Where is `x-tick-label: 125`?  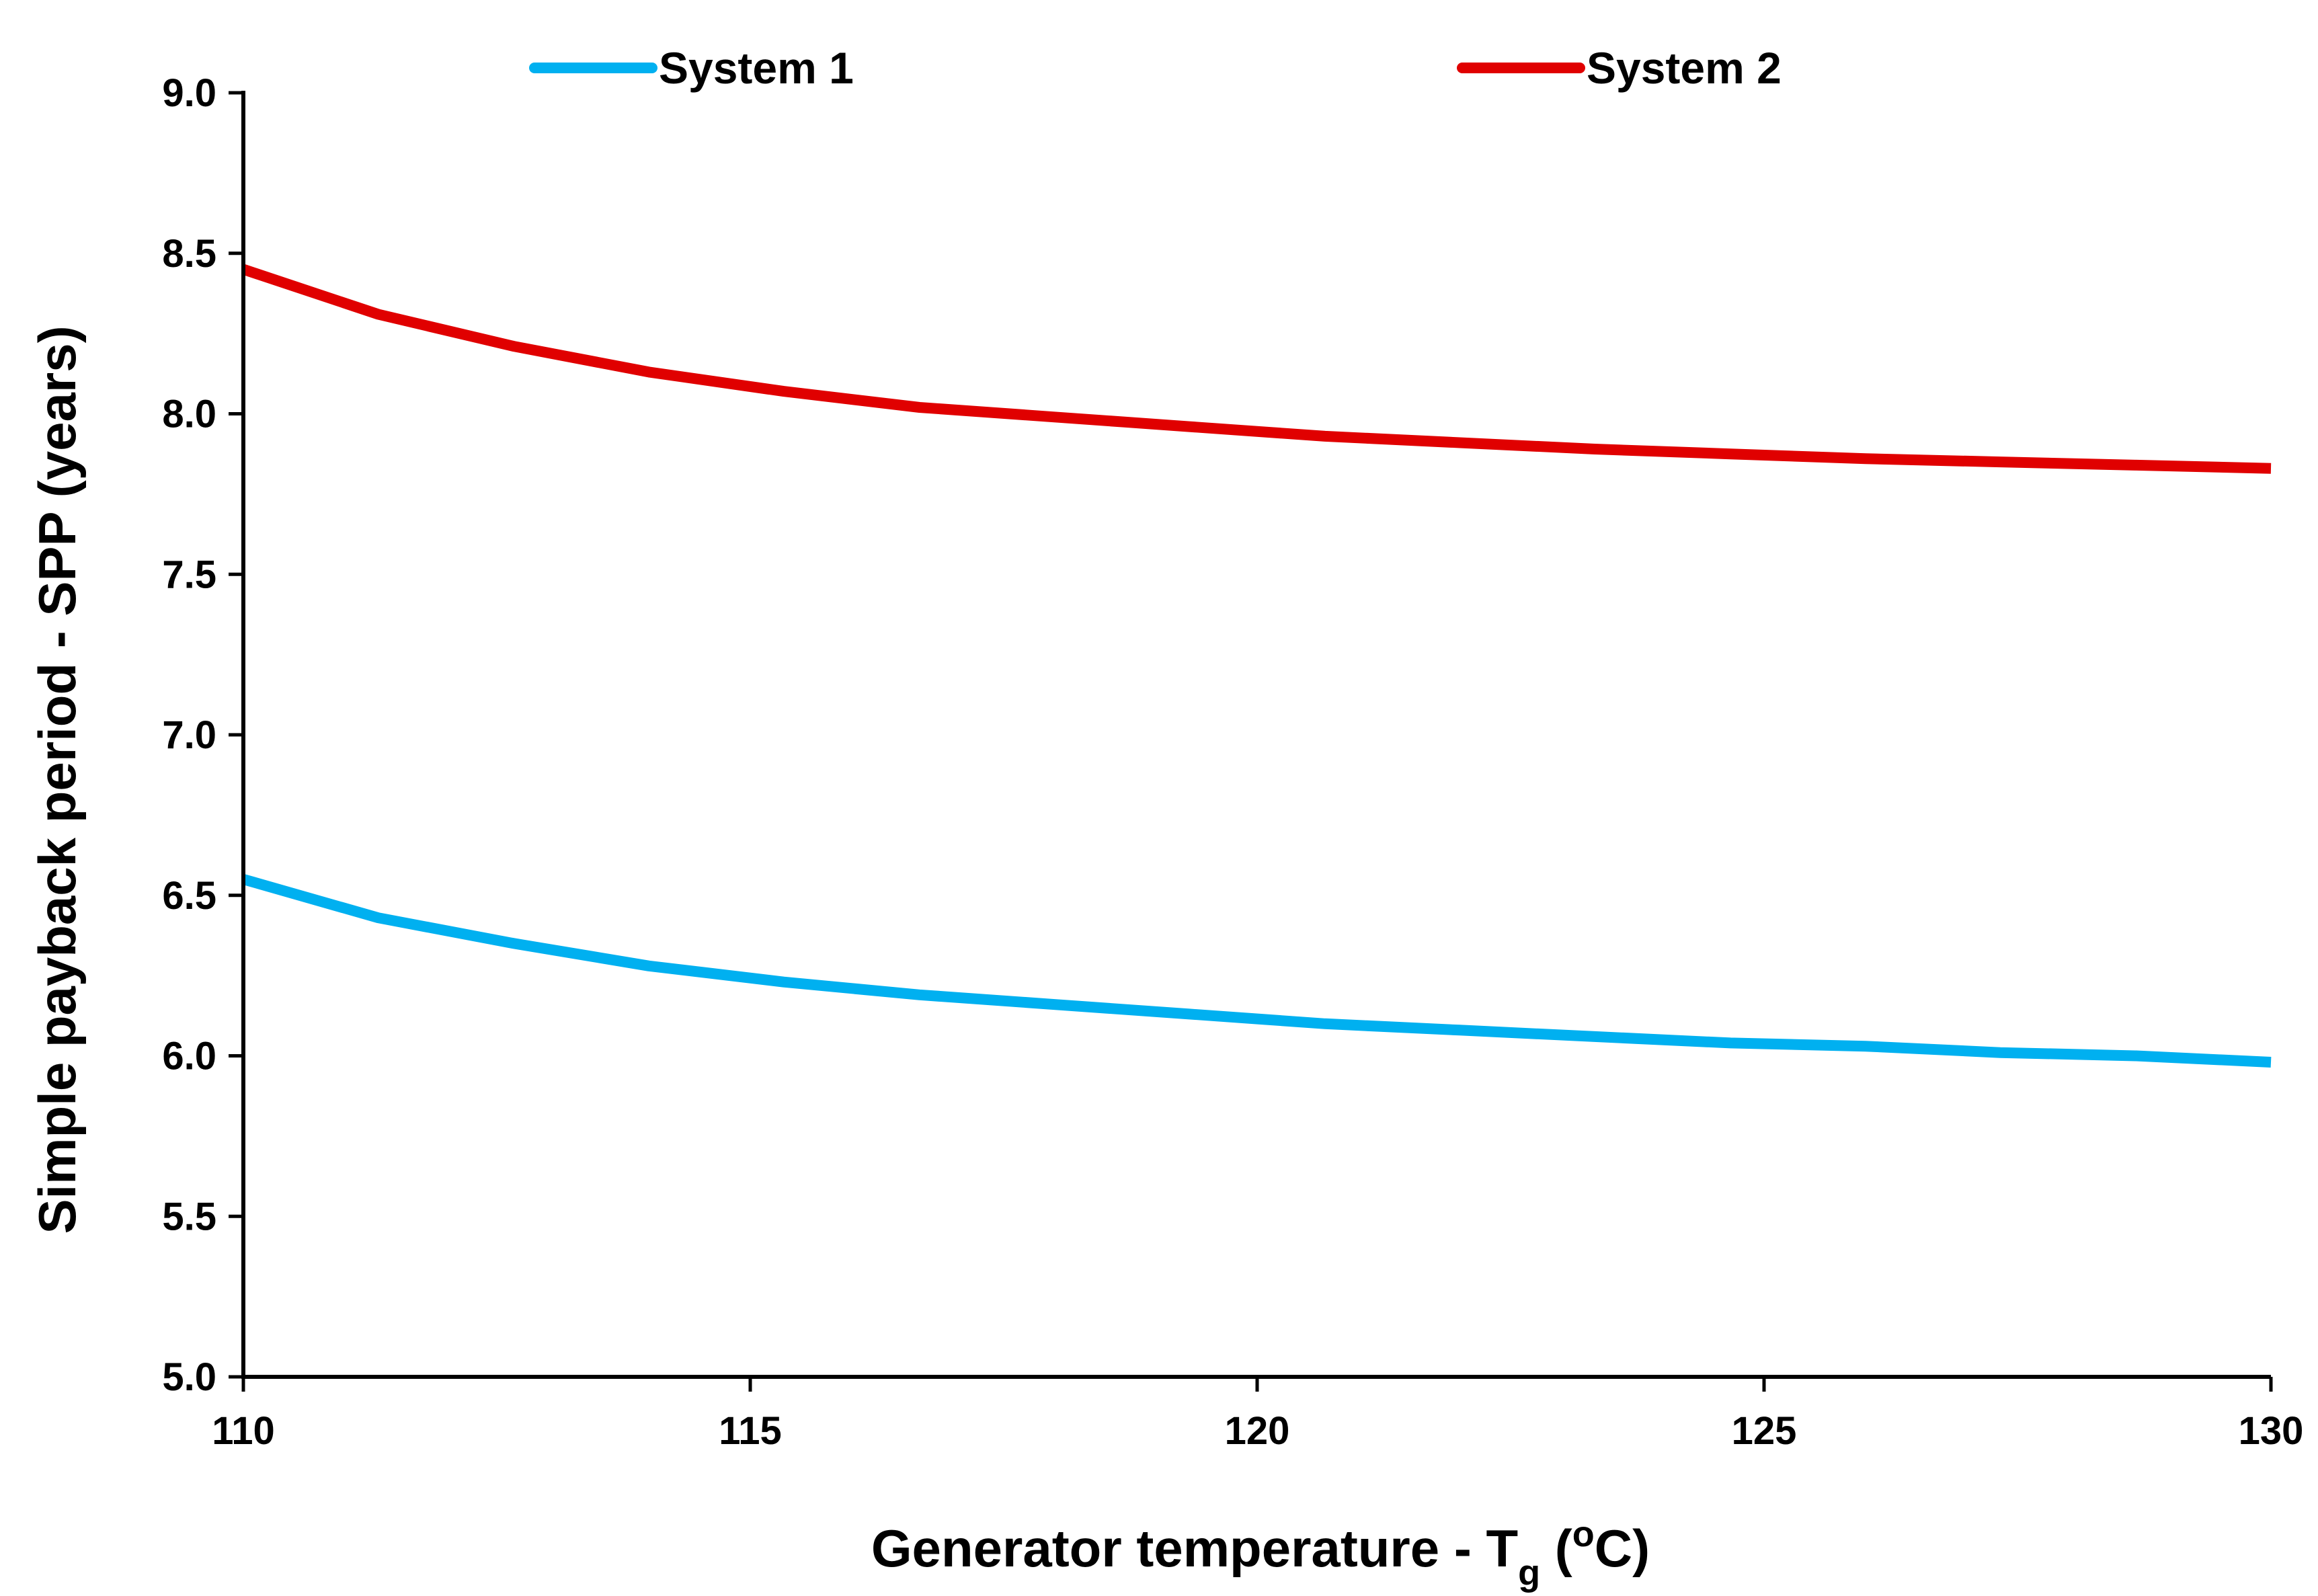 x-tick-label: 125 is located at coordinates (1764, 1431).